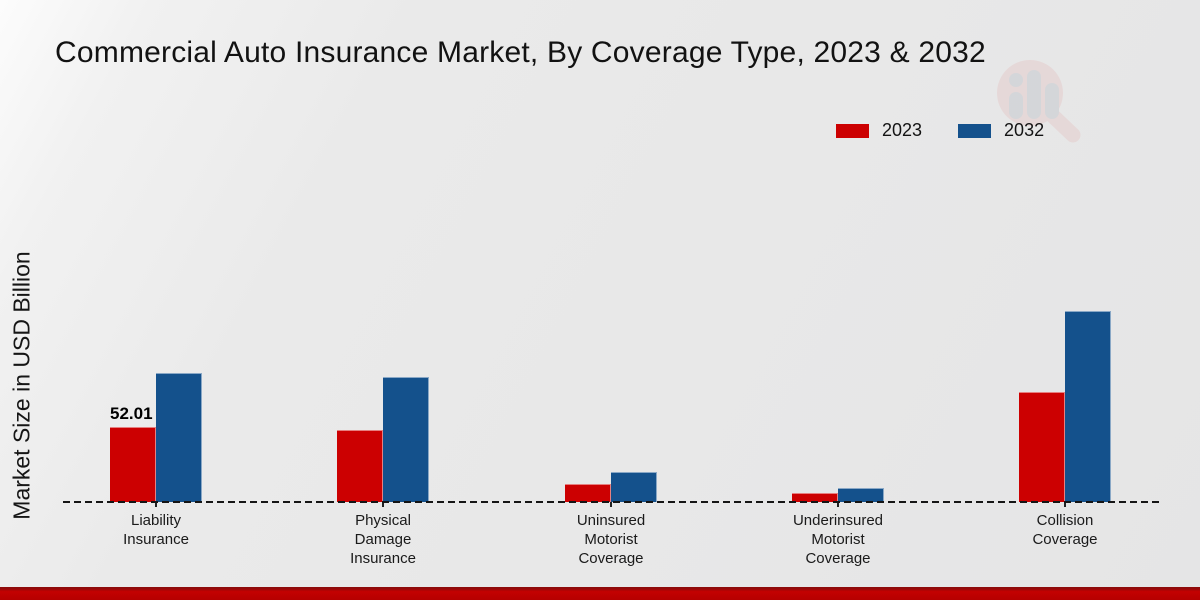 The width and height of the screenshot is (1200, 600). Describe the element at coordinates (600, 593) in the screenshot. I see `footer-accent-bar` at that location.